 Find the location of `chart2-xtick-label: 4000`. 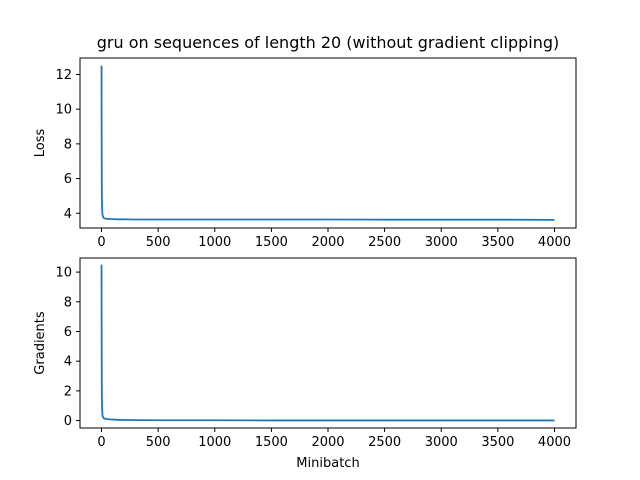

chart2-xtick-label: 4000 is located at coordinates (554, 442).